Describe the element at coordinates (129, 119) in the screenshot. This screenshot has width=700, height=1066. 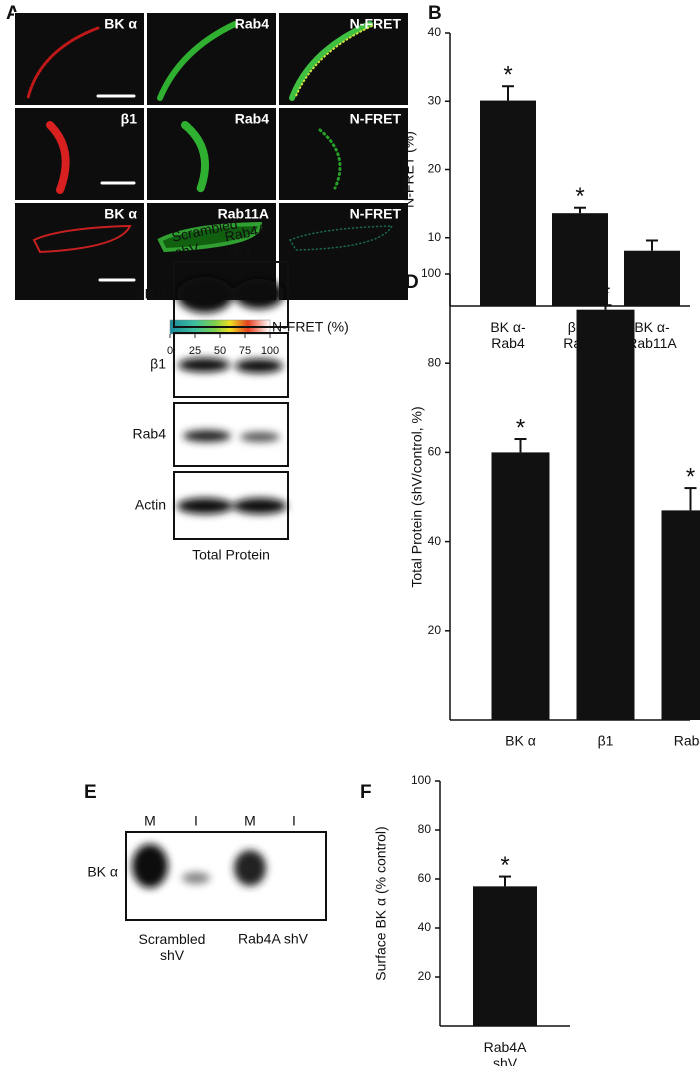
I see `image-label: β1` at that location.